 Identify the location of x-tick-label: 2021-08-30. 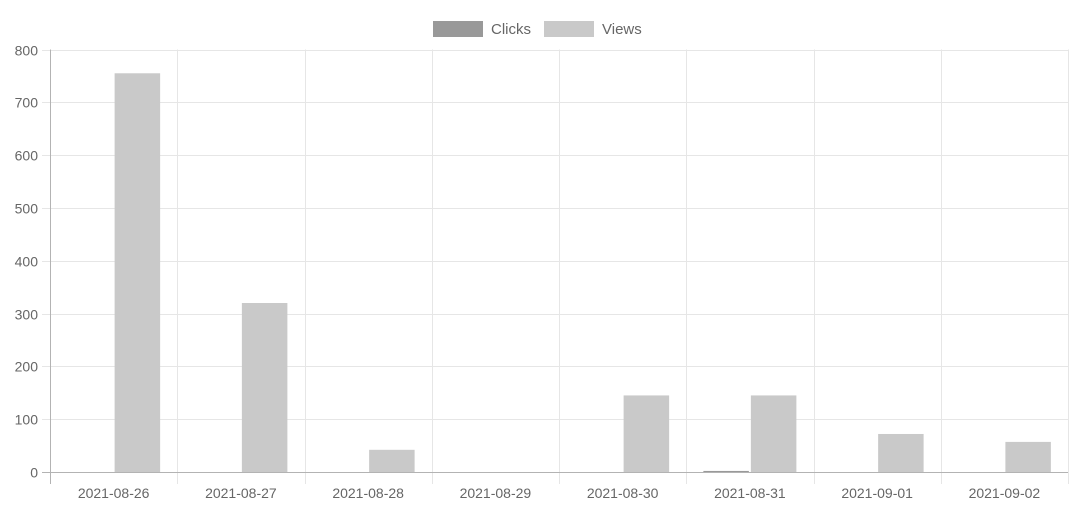
(623, 493).